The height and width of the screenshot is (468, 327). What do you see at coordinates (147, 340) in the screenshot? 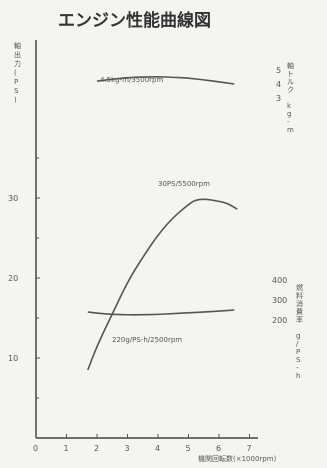
I see `fuel-annotation: 220g/PS-h/2500rpm` at bounding box center [147, 340].